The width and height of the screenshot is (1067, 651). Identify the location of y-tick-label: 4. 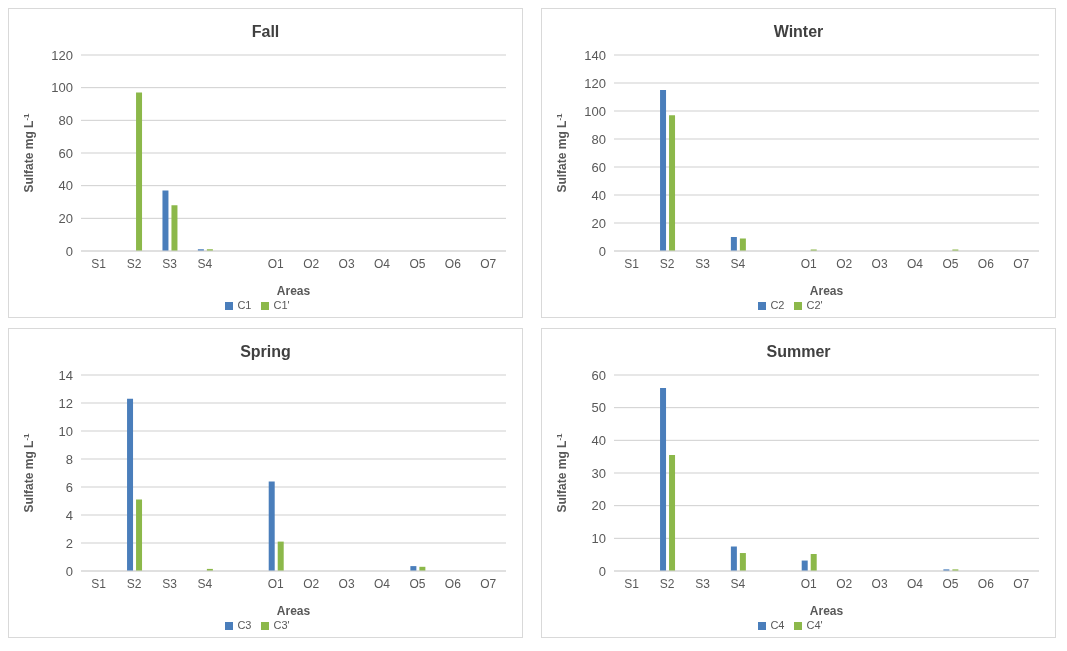
(69, 515).